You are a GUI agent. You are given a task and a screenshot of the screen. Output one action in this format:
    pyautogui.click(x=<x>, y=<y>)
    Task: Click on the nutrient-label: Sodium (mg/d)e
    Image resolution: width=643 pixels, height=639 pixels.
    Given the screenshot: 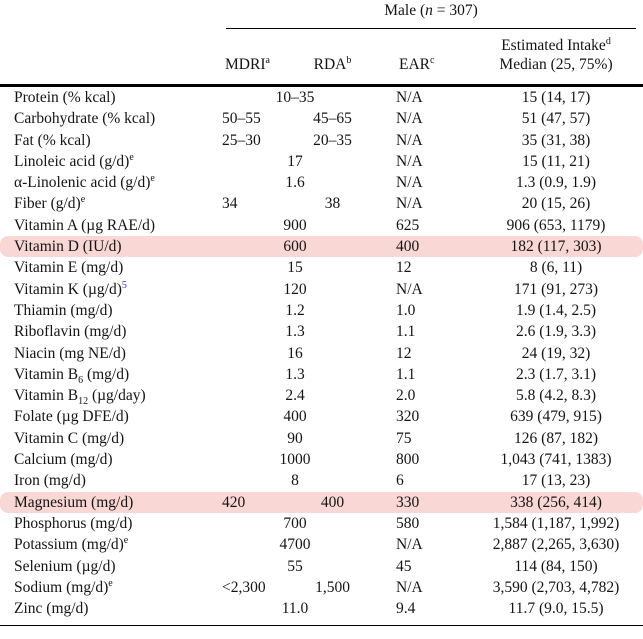 What is the action you would take?
    pyautogui.click(x=107, y=587)
    